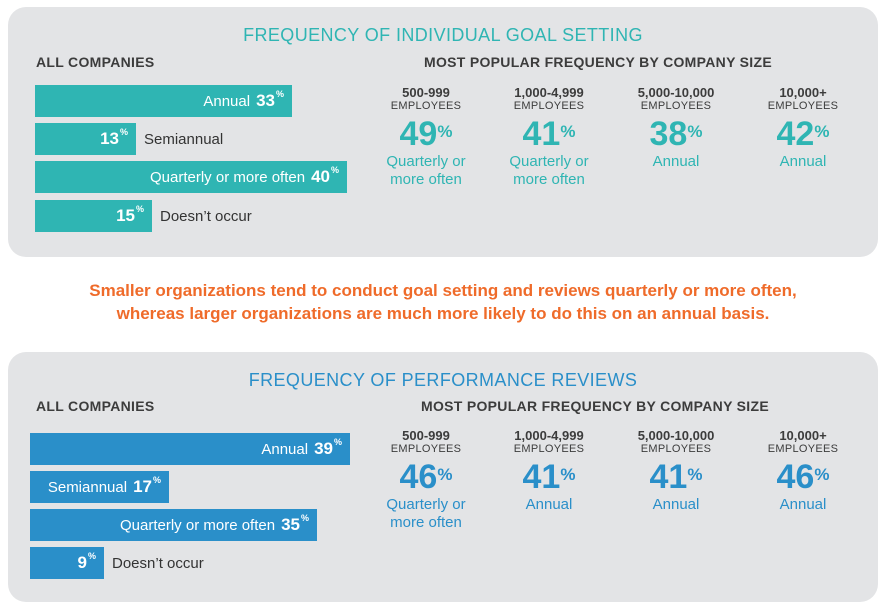 Image resolution: width=886 pixels, height=608 pixels. I want to click on goal-setting-size-value-4: 42%, so click(803, 134).